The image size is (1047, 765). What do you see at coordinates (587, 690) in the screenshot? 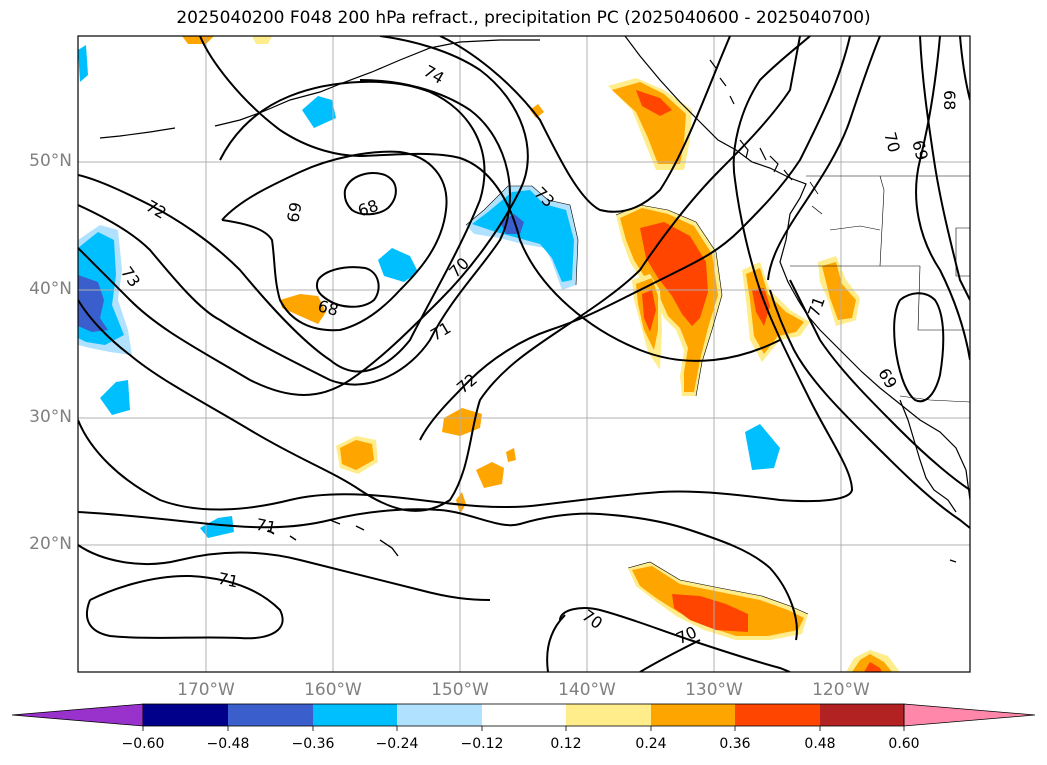
I see `lon-label: 140°W` at bounding box center [587, 690].